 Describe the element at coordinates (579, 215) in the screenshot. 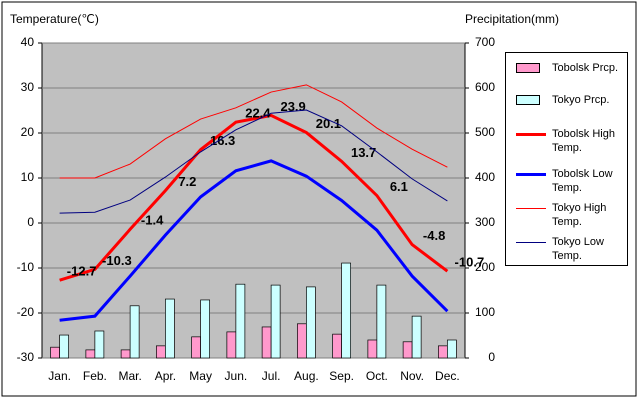

I see `legend-label: Tokyo High Temp.` at that location.